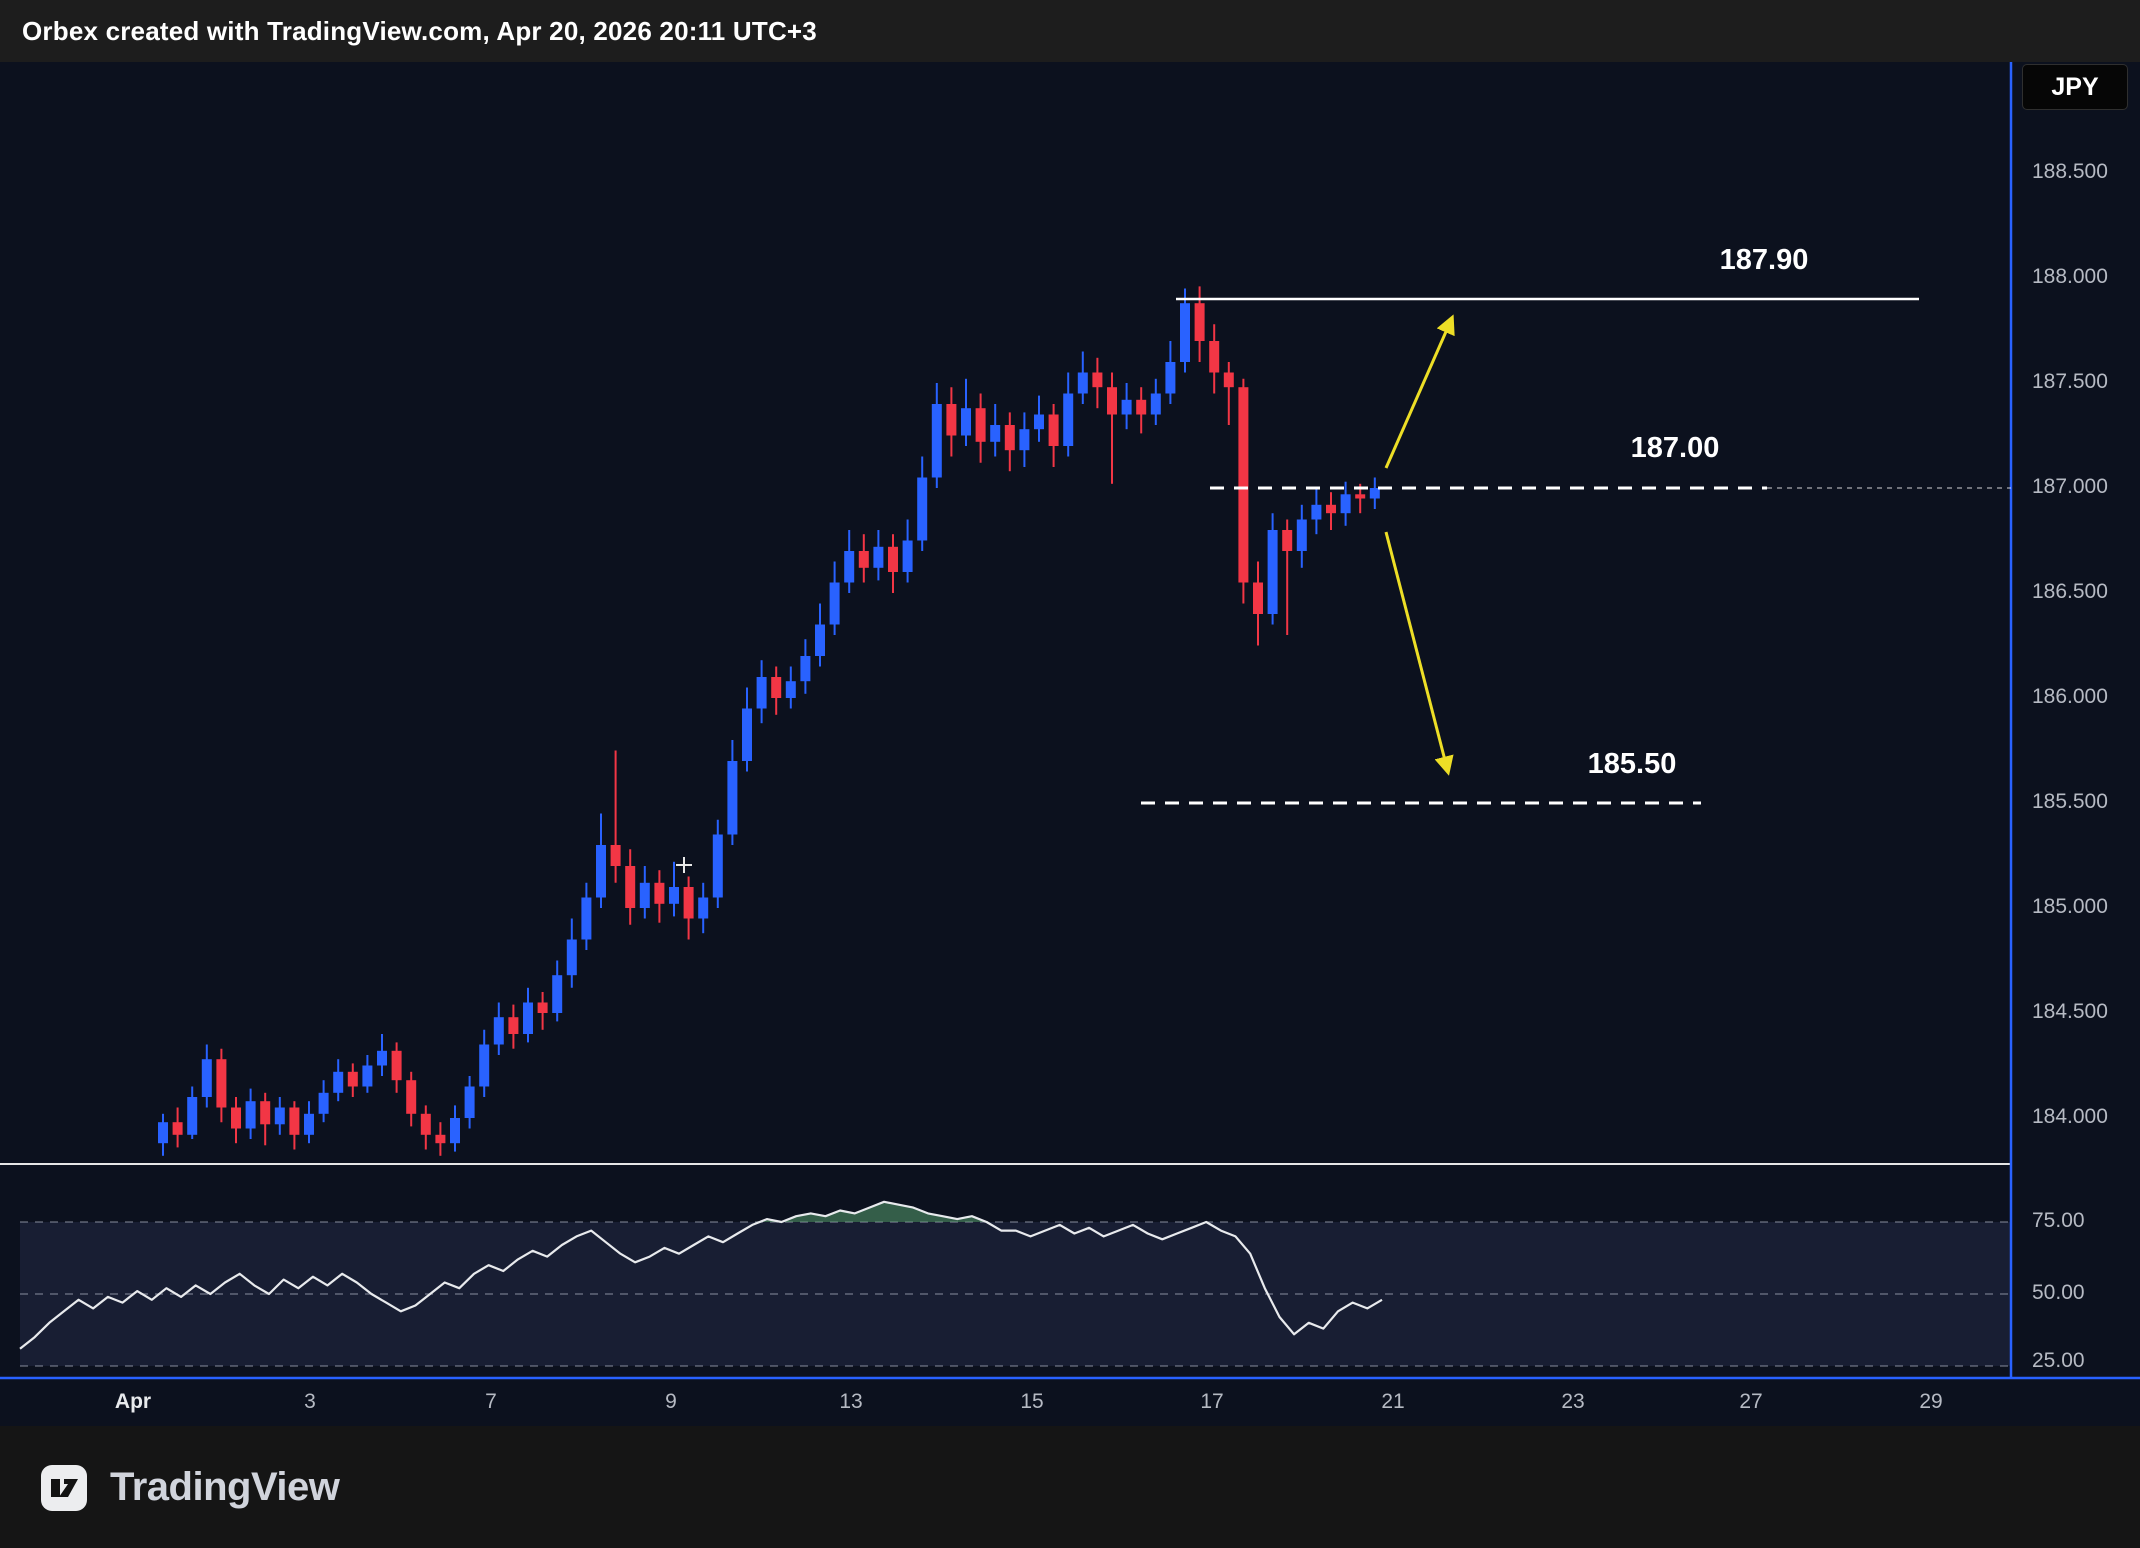 Image resolution: width=2140 pixels, height=1548 pixels. Describe the element at coordinates (225, 1486) in the screenshot. I see `tradingview-brand-text: TradingView` at that location.